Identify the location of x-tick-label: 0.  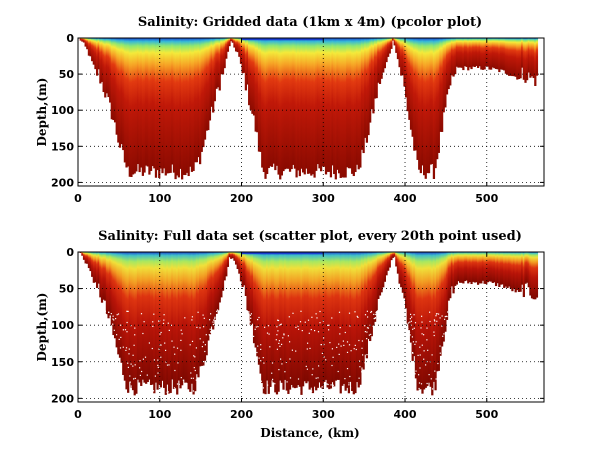
(78, 198).